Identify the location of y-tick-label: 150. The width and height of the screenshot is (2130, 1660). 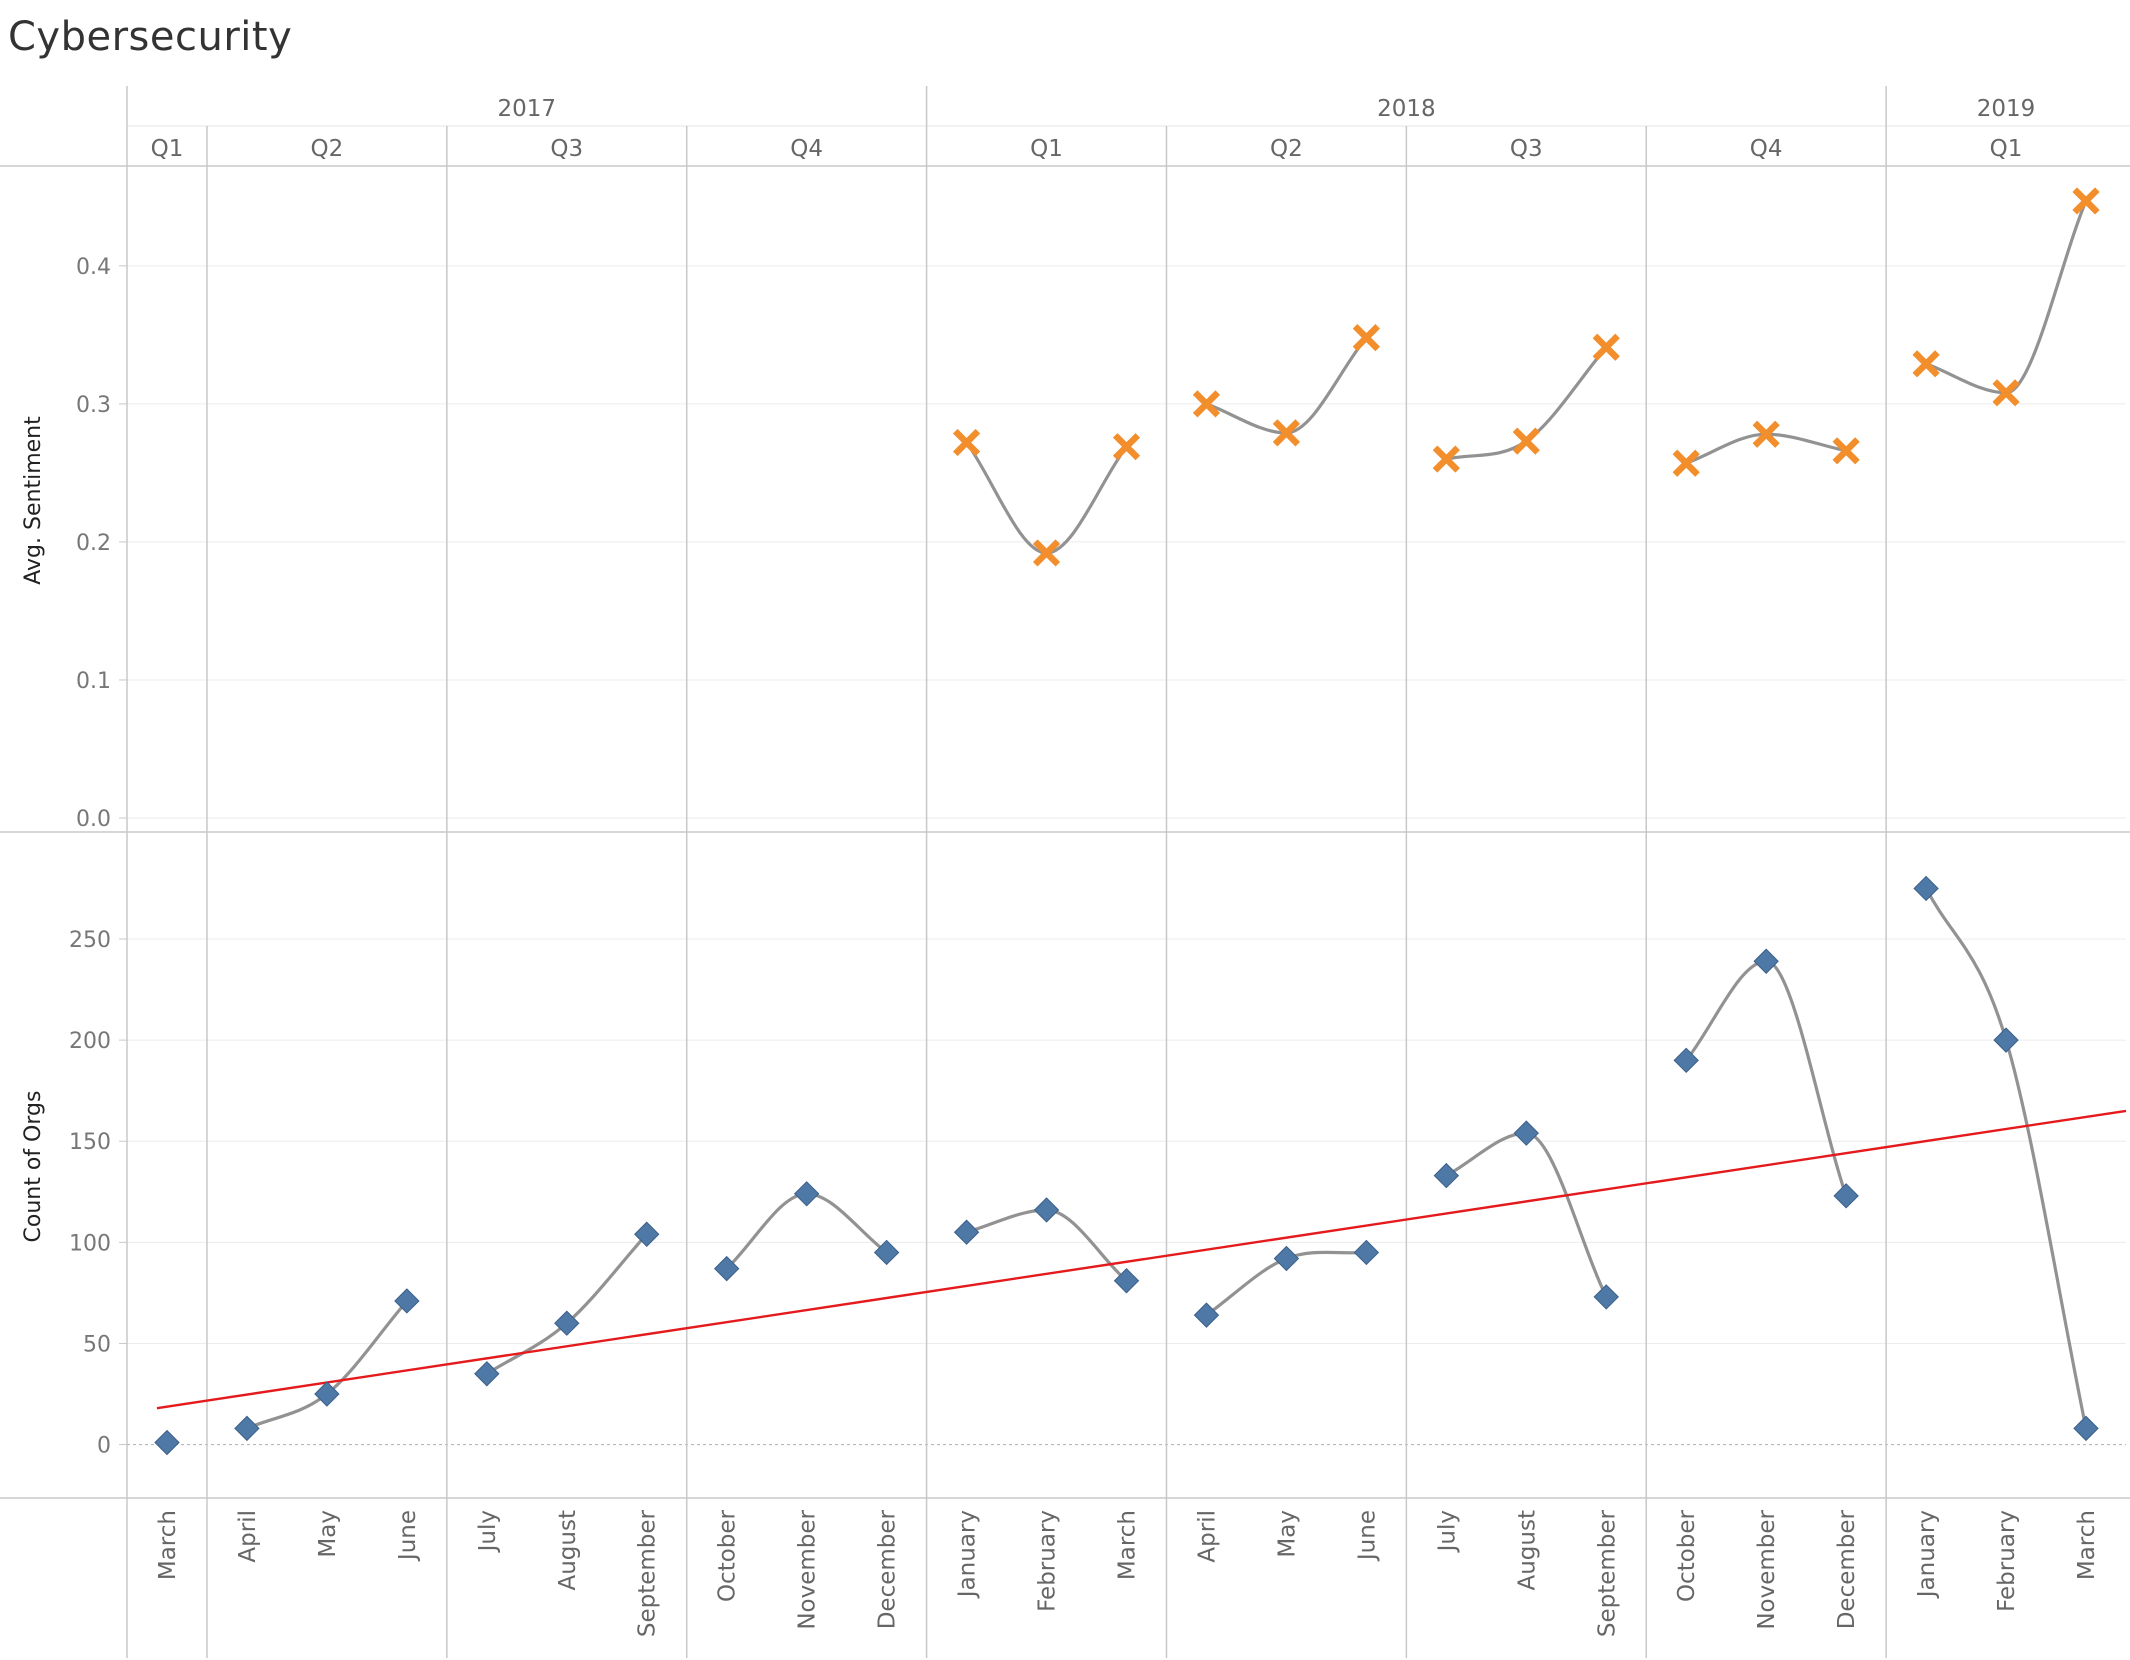
(90, 1142).